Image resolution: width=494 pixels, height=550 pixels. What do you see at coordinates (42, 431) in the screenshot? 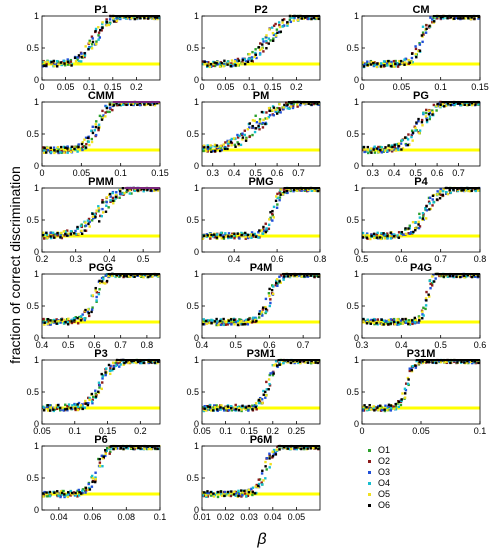
I see `x-tick-label: 0.05` at bounding box center [42, 431].